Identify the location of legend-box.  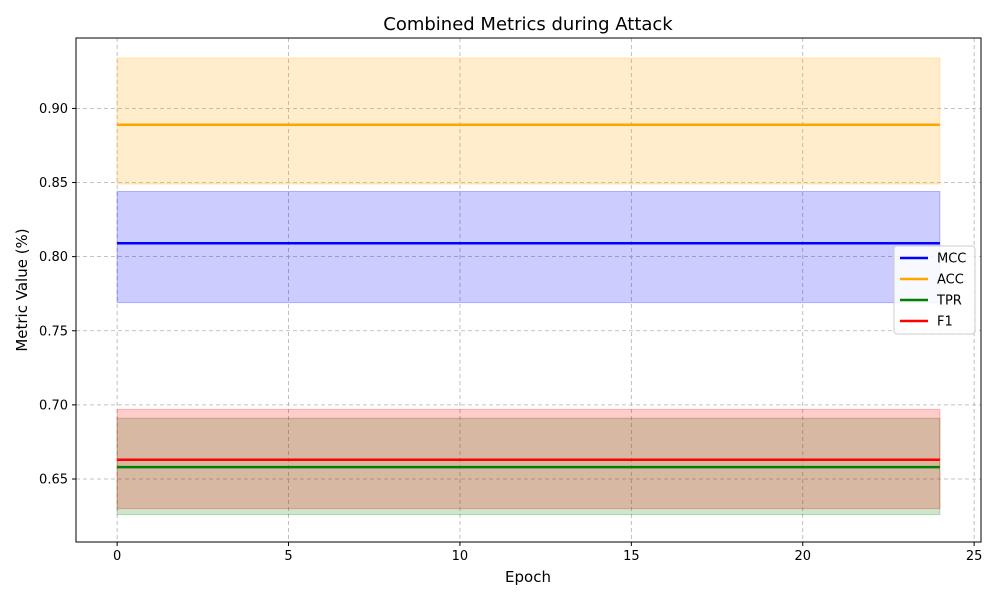
(934, 290).